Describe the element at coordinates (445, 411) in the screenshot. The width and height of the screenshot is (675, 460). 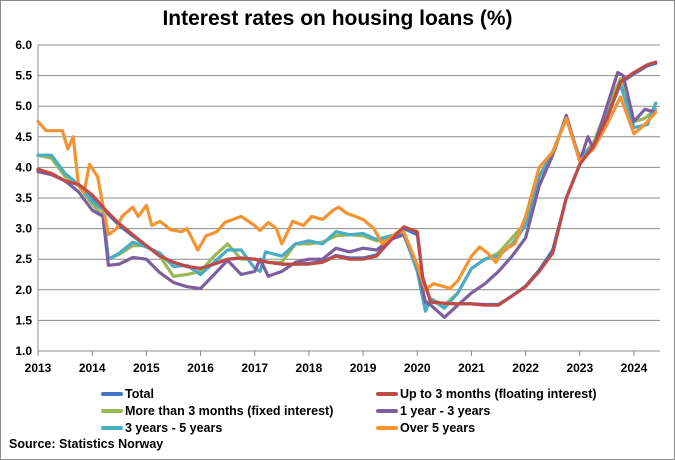
I see `legend-label: 1 year - 3 years` at that location.